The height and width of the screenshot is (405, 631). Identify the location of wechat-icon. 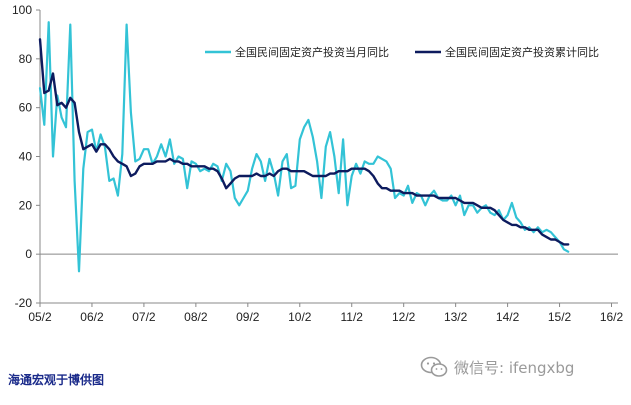
(434, 366).